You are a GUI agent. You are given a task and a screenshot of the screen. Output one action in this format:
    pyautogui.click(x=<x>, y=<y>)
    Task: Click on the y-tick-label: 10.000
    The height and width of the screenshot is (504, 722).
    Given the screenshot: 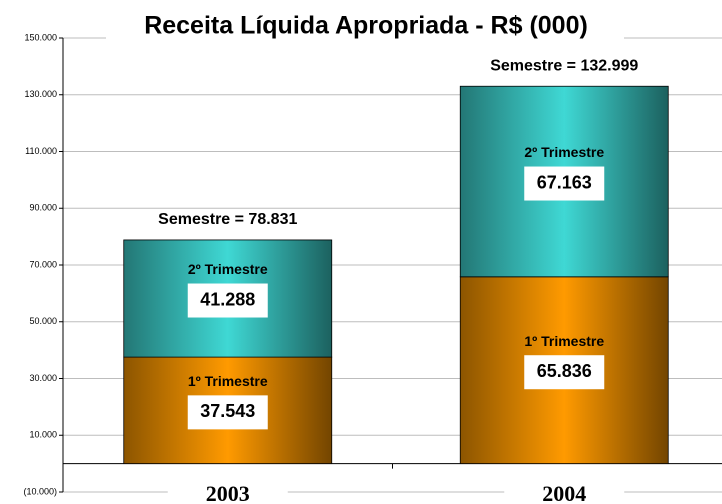 What is the action you would take?
    pyautogui.click(x=43, y=435)
    